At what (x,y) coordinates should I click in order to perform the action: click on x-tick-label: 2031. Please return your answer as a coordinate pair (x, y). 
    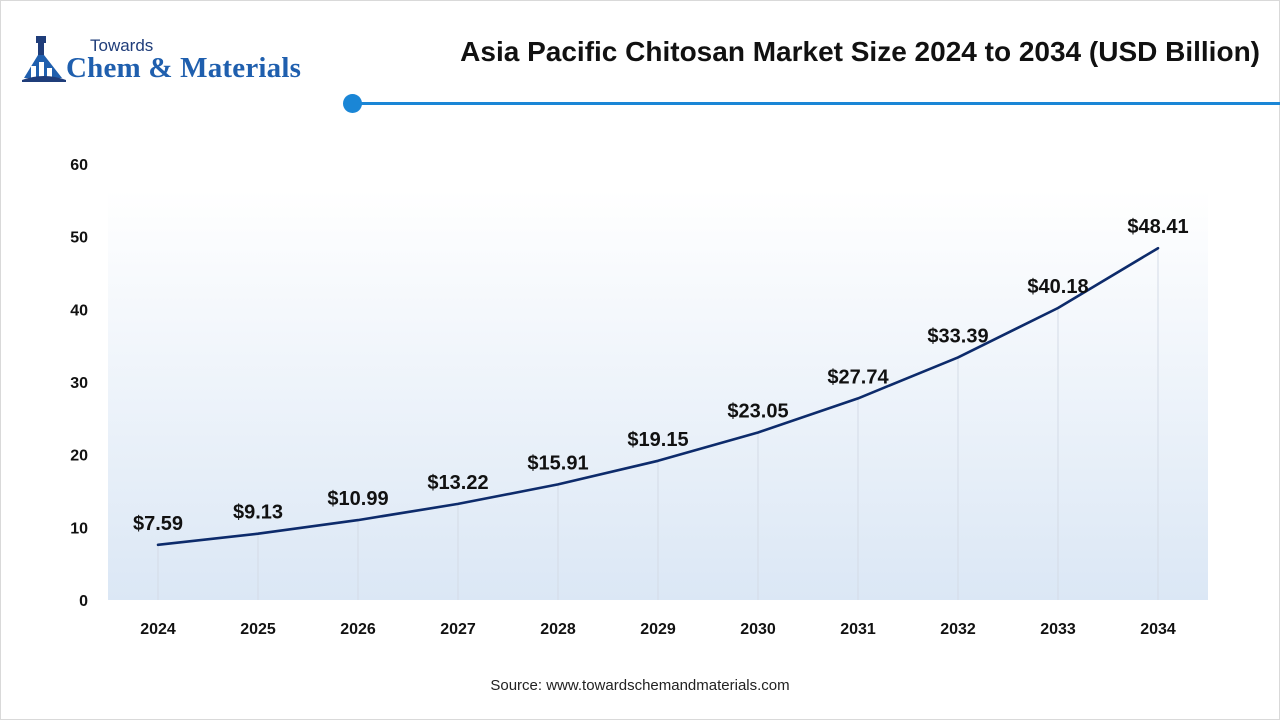
    Looking at the image, I should click on (858, 629).